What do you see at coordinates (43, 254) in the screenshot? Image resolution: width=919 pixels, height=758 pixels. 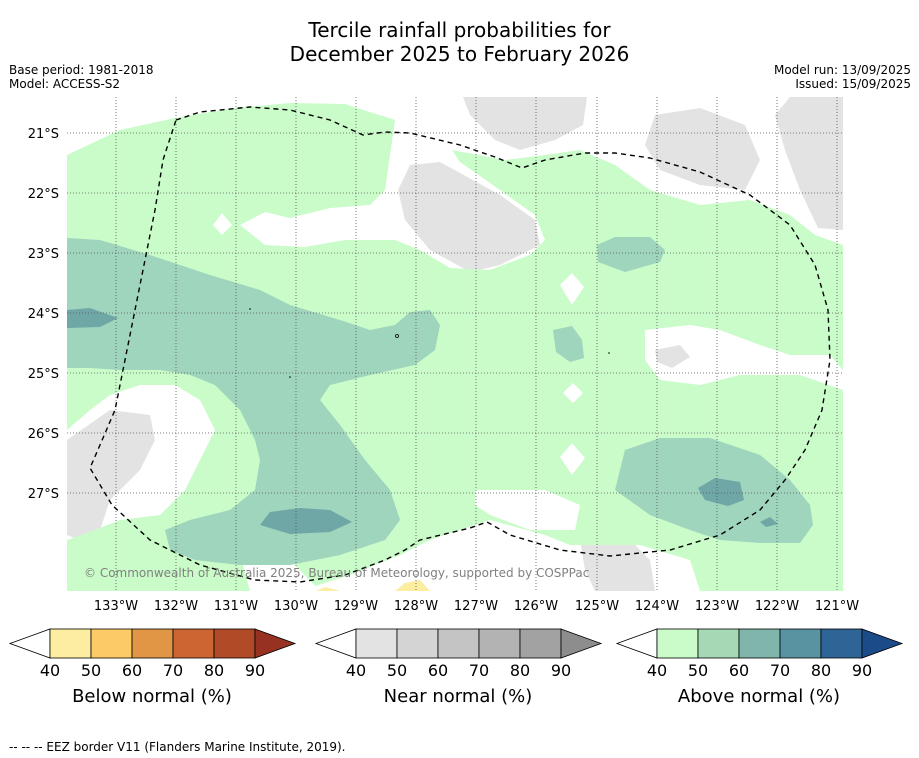 I see `lat-label: 23°S` at bounding box center [43, 254].